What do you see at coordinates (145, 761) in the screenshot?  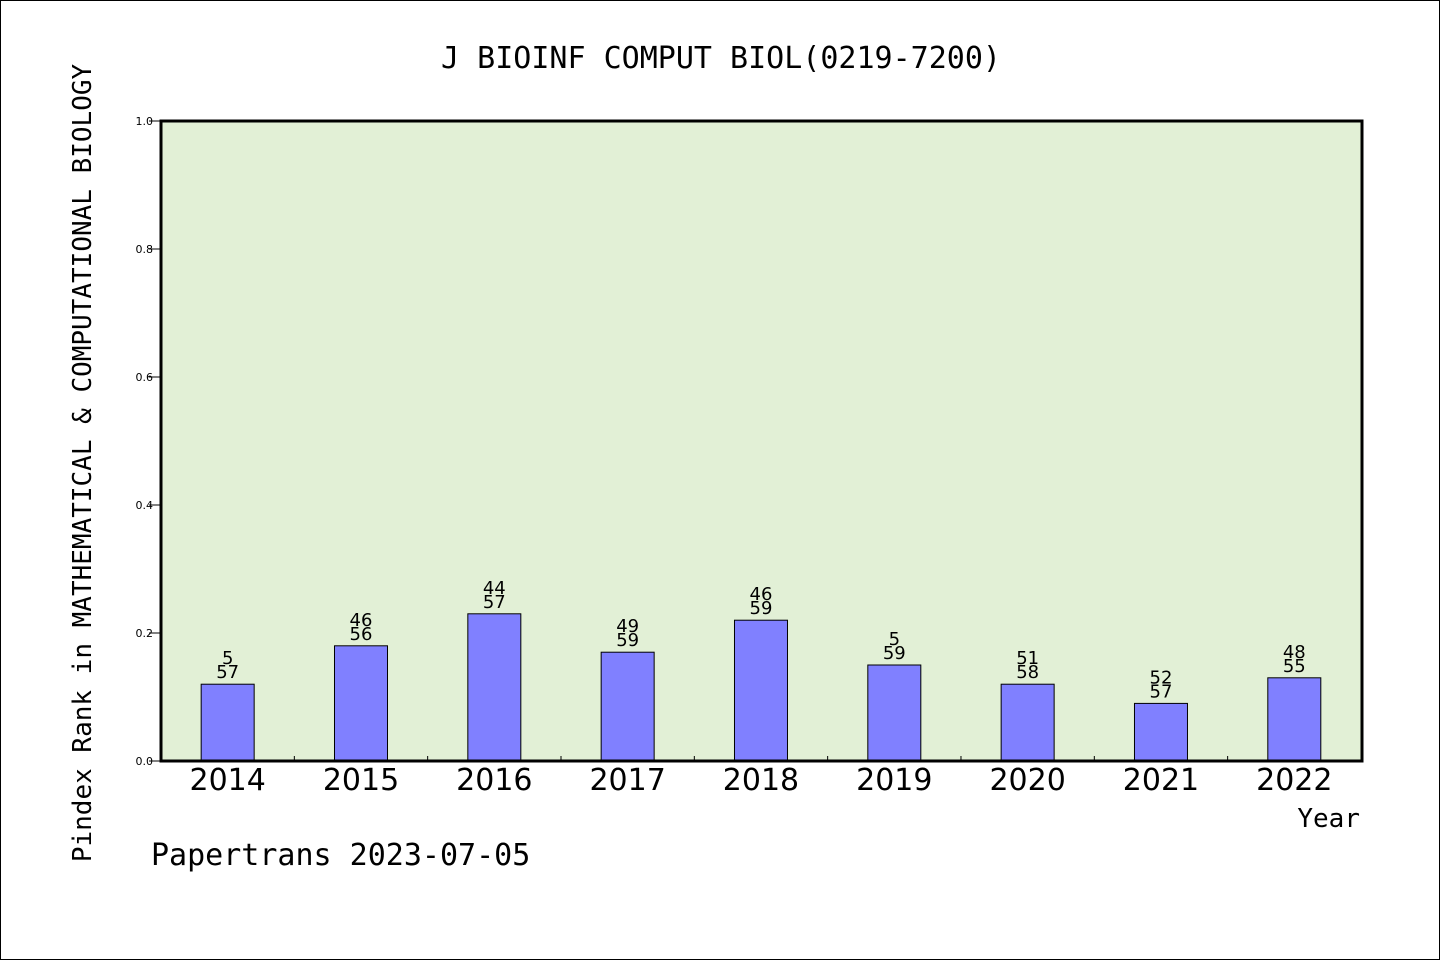 I see `y-tick-label: 0.0` at bounding box center [145, 761].